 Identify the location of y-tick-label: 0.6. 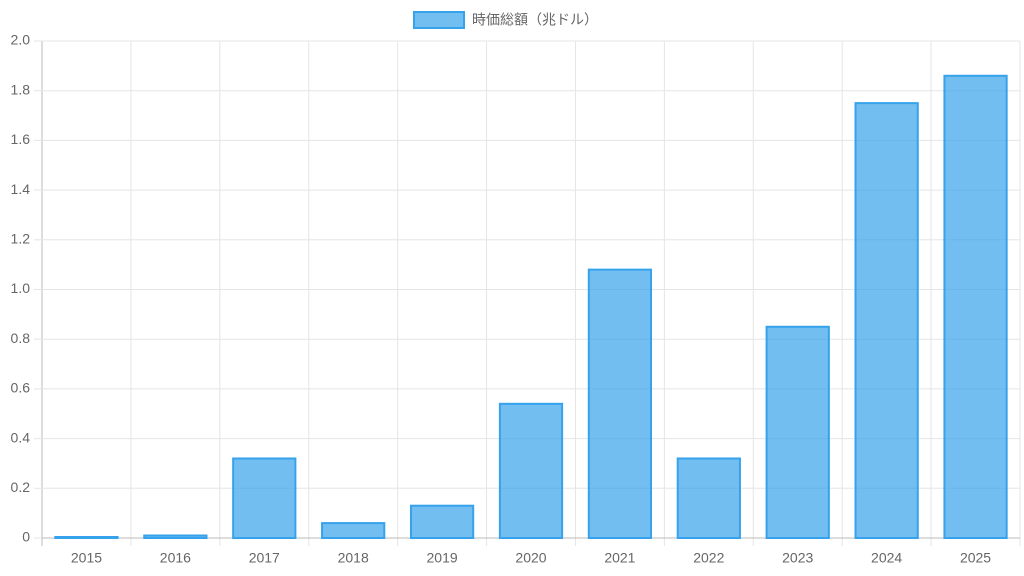
(21, 388).